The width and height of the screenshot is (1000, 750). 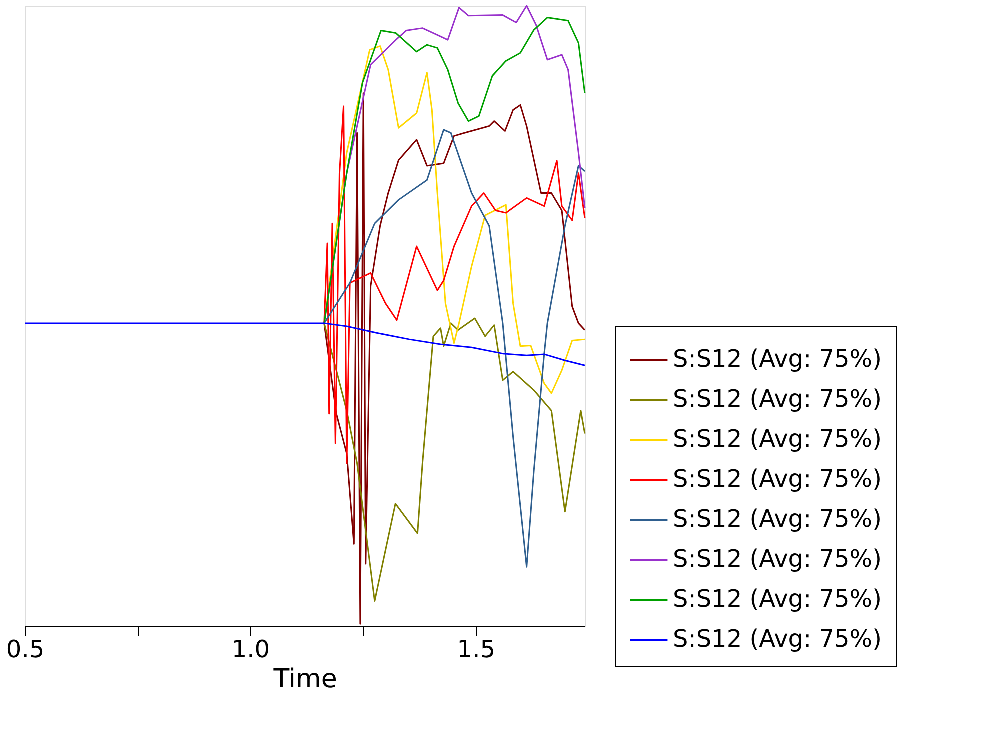 What do you see at coordinates (305, 679) in the screenshot?
I see `x-axis-title: Time` at bounding box center [305, 679].